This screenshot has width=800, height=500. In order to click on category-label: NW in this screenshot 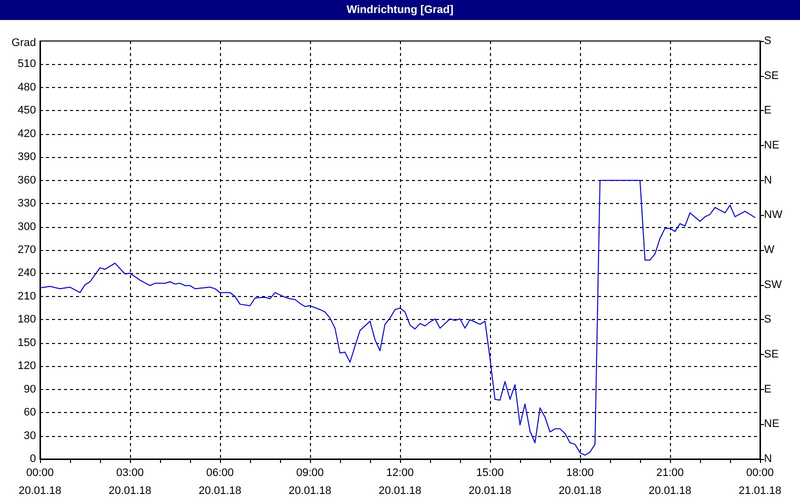, I will do `click(773, 215)`.